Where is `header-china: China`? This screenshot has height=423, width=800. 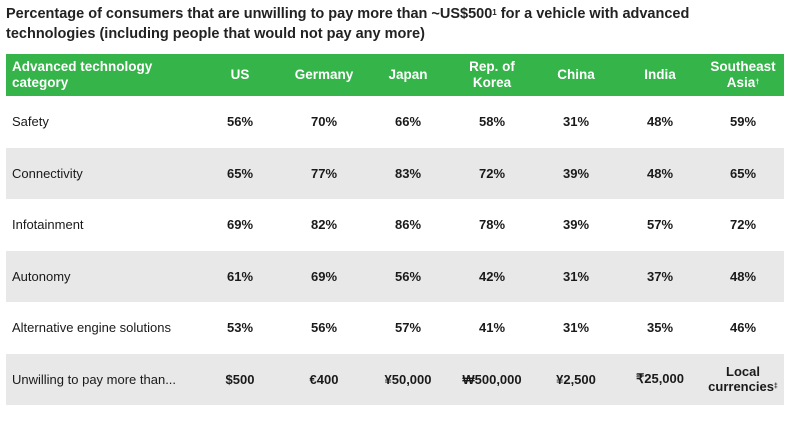 header-china: China is located at coordinates (576, 75).